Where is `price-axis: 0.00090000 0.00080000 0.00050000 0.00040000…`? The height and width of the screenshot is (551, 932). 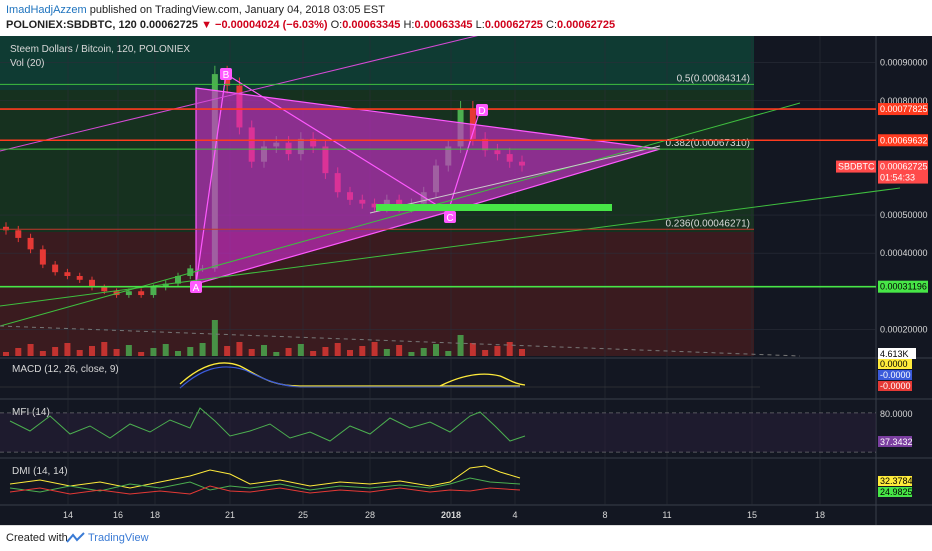 price-axis: 0.00090000 0.00080000 0.00050000 0.00040000… is located at coordinates (904, 196).